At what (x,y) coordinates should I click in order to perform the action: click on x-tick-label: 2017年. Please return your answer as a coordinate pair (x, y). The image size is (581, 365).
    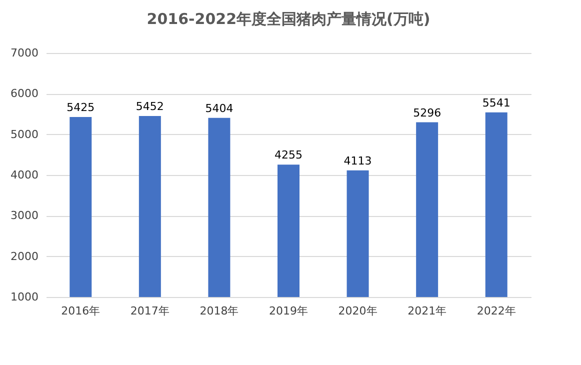
    Looking at the image, I should click on (150, 311).